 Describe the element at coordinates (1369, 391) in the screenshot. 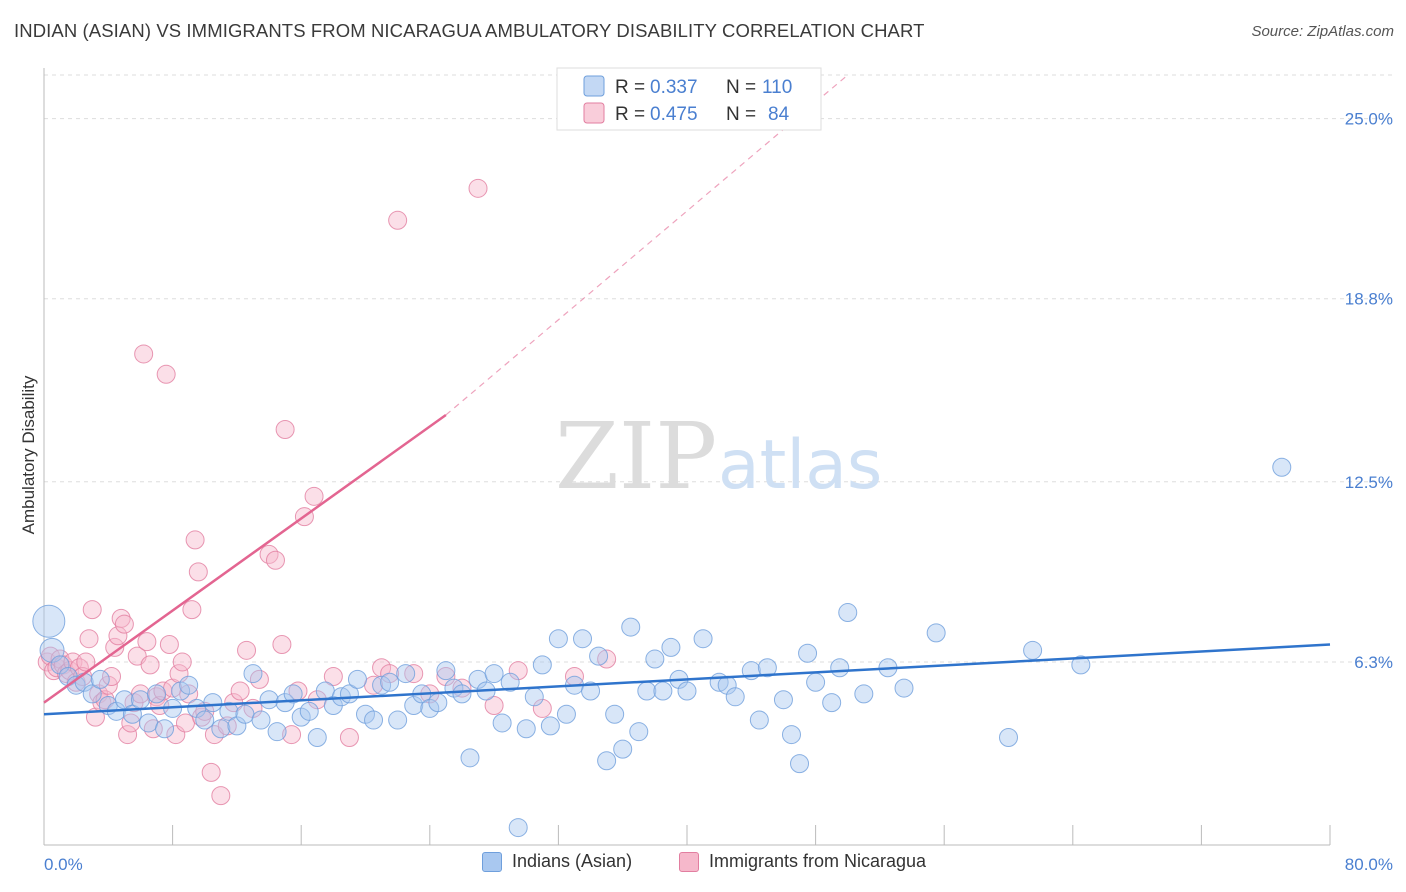

I see `y-tick-labels: 6.3% 12.5% 18.8% 25.0%` at that location.